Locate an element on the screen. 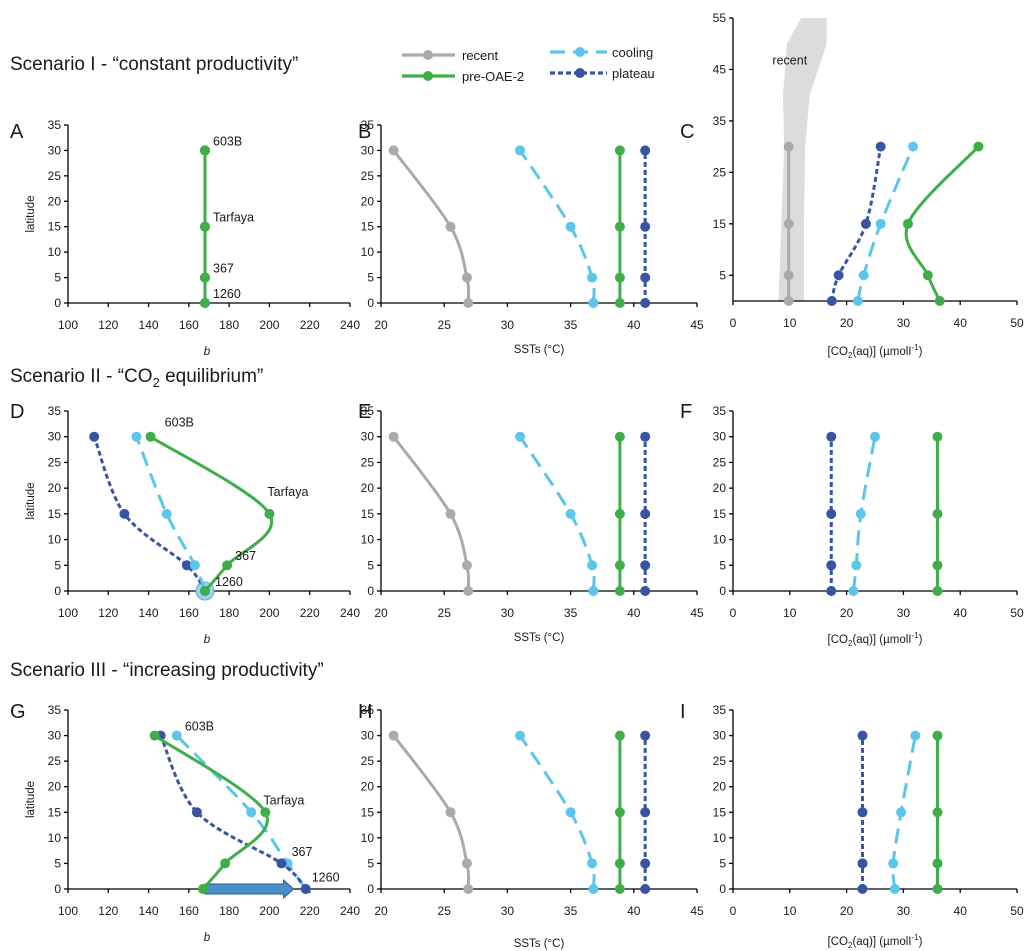  x-tick-label: 50 is located at coordinates (1017, 613).